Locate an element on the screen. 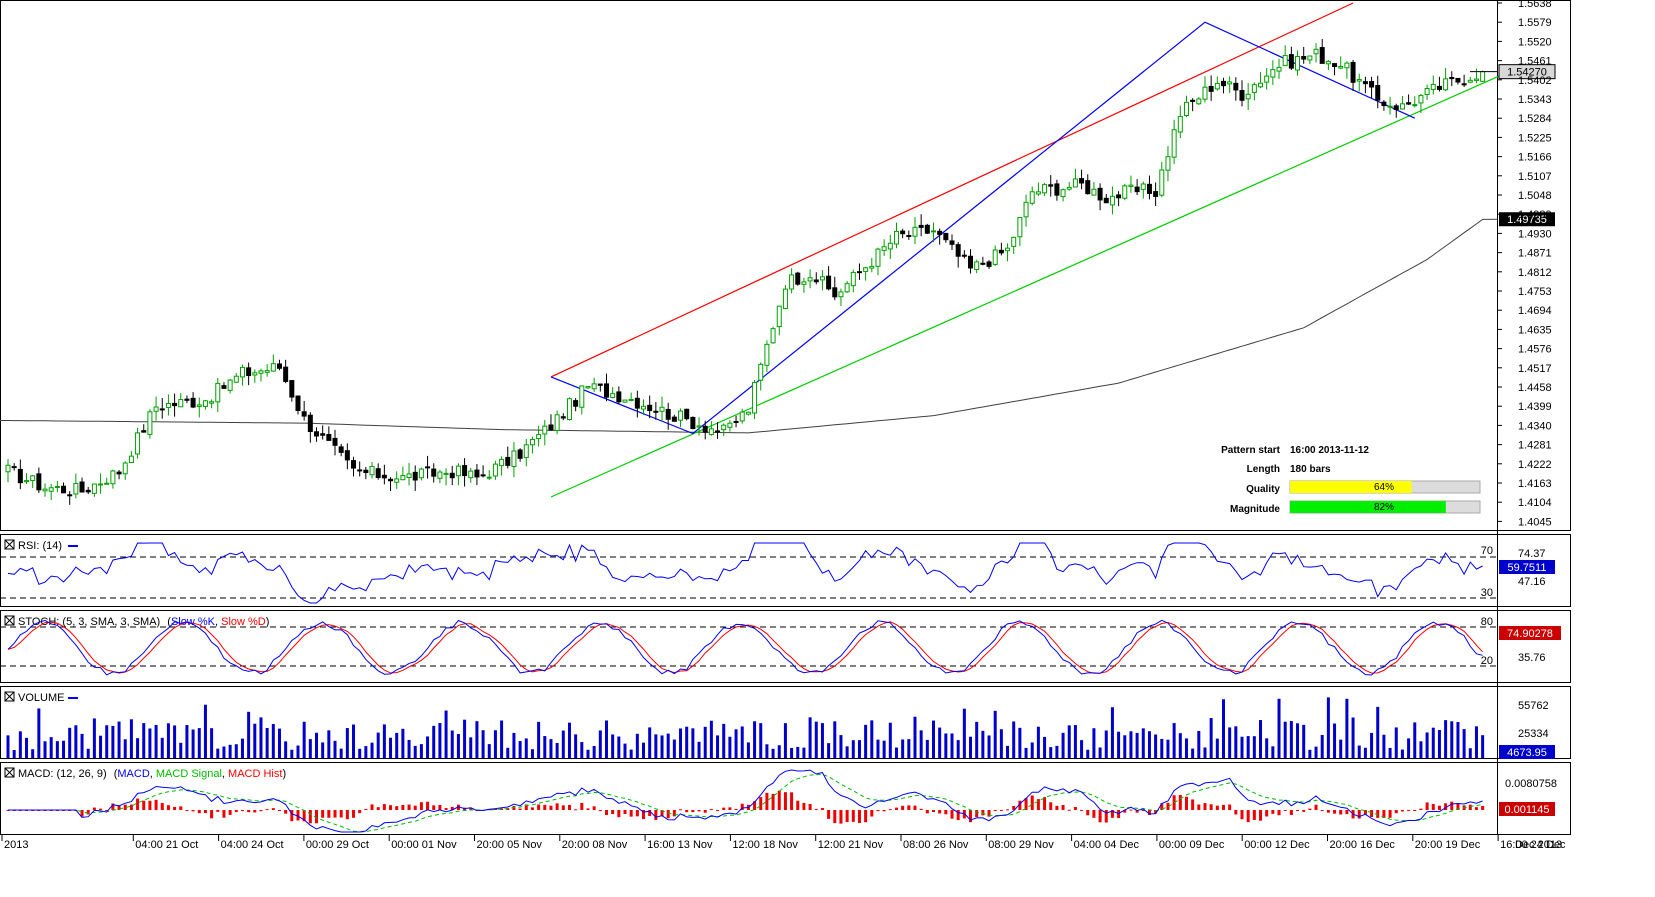 Image resolution: width=1655 pixels, height=897 pixels. stoch-collapse-icon is located at coordinates (9, 620).